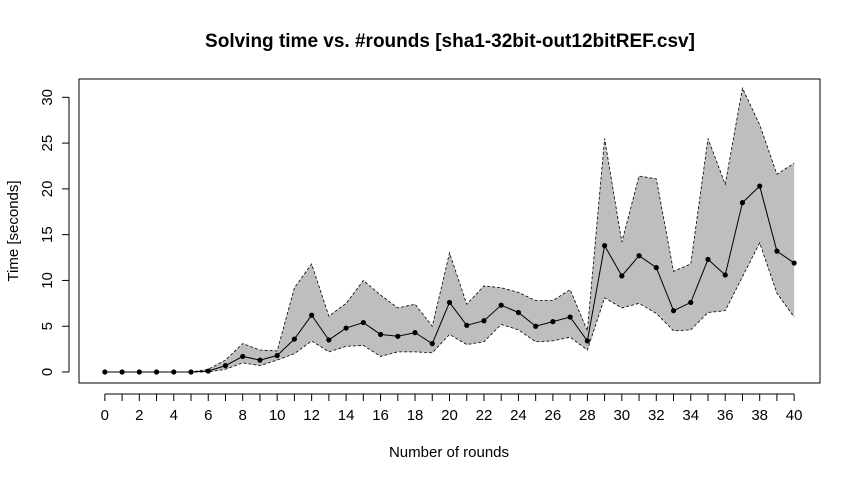  What do you see at coordinates (13, 230) in the screenshot?
I see `y-axis-label: Time [seconds]` at bounding box center [13, 230].